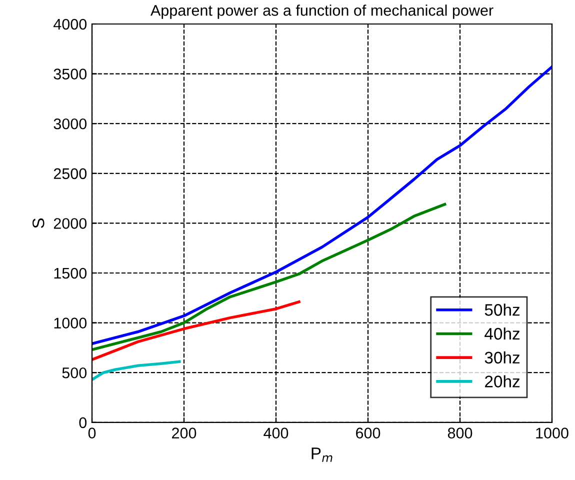 The width and height of the screenshot is (575, 480). Describe the element at coordinates (70, 74) in the screenshot. I see `y-tick-label: 3500` at that location.